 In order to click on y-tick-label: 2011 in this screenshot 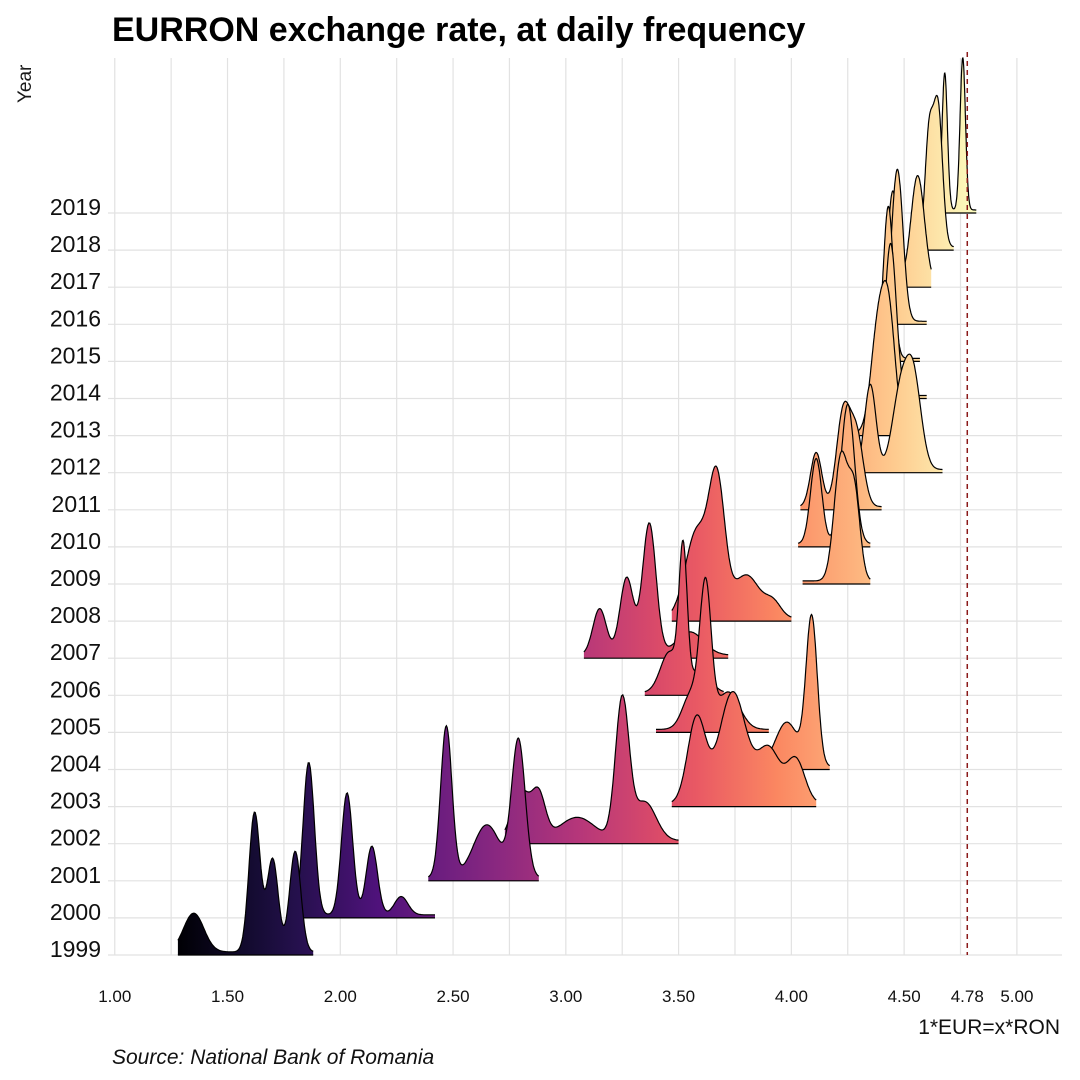, I will do `click(76, 504)`.